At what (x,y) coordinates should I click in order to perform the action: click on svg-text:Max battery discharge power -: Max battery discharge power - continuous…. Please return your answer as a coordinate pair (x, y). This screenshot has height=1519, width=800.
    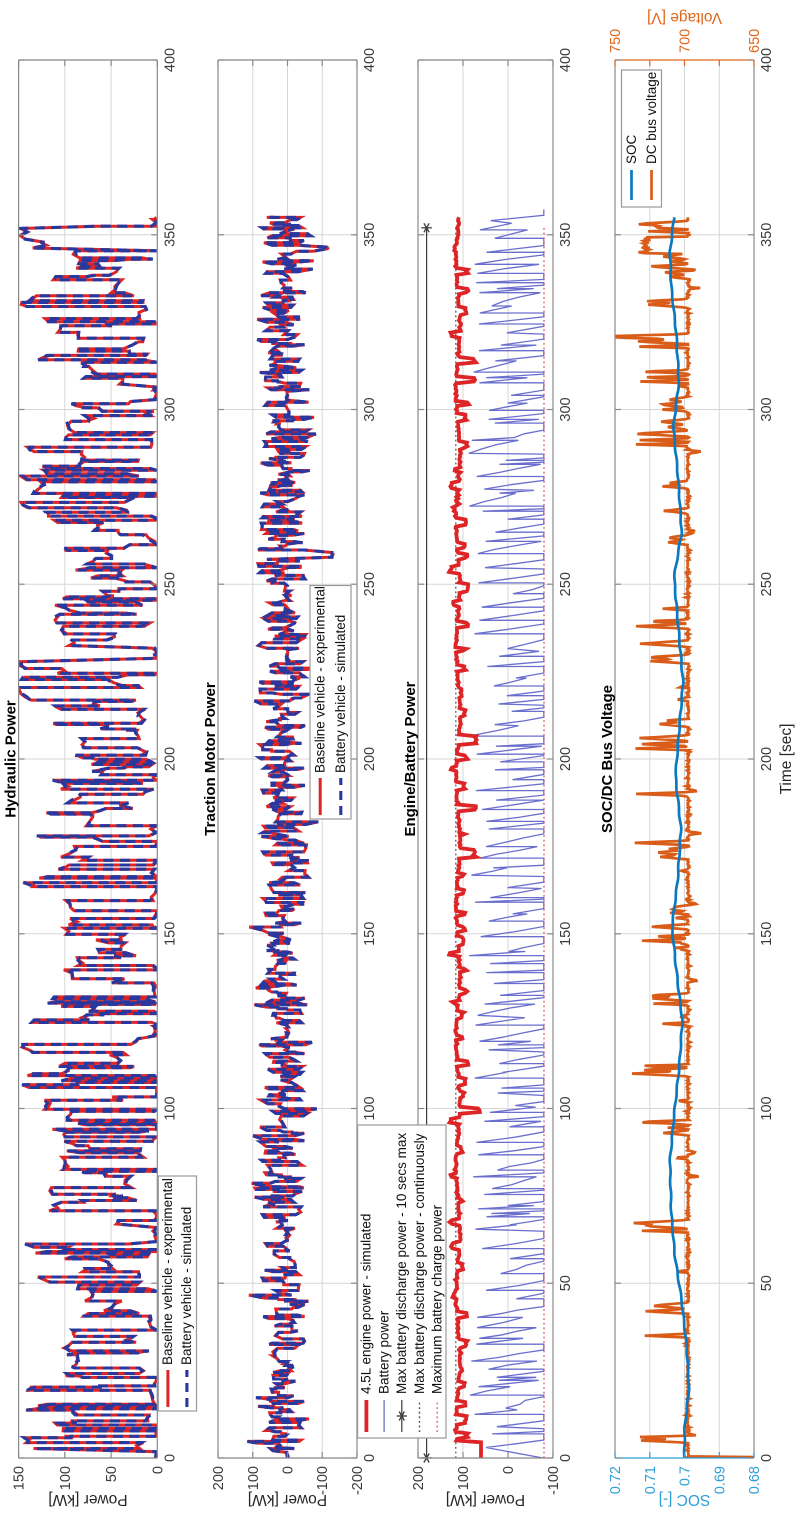
    Looking at the image, I should click on (419, 1263).